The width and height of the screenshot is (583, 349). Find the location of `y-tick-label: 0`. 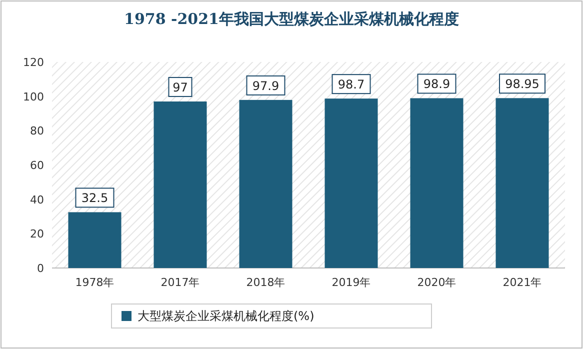

y-tick-label: 0 is located at coordinates (40, 268).